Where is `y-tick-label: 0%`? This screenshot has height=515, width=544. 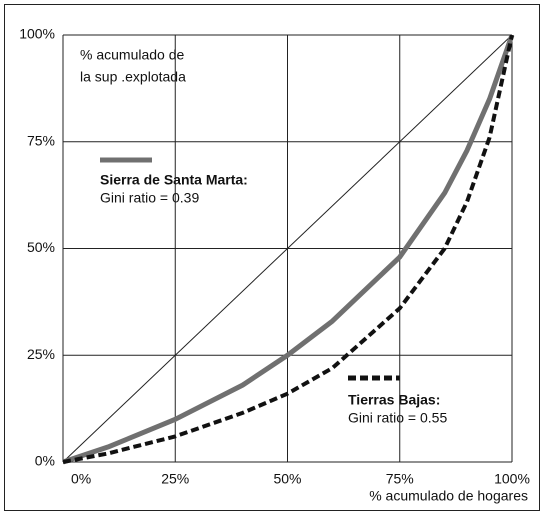 y-tick-label: 0% is located at coordinates (45, 461).